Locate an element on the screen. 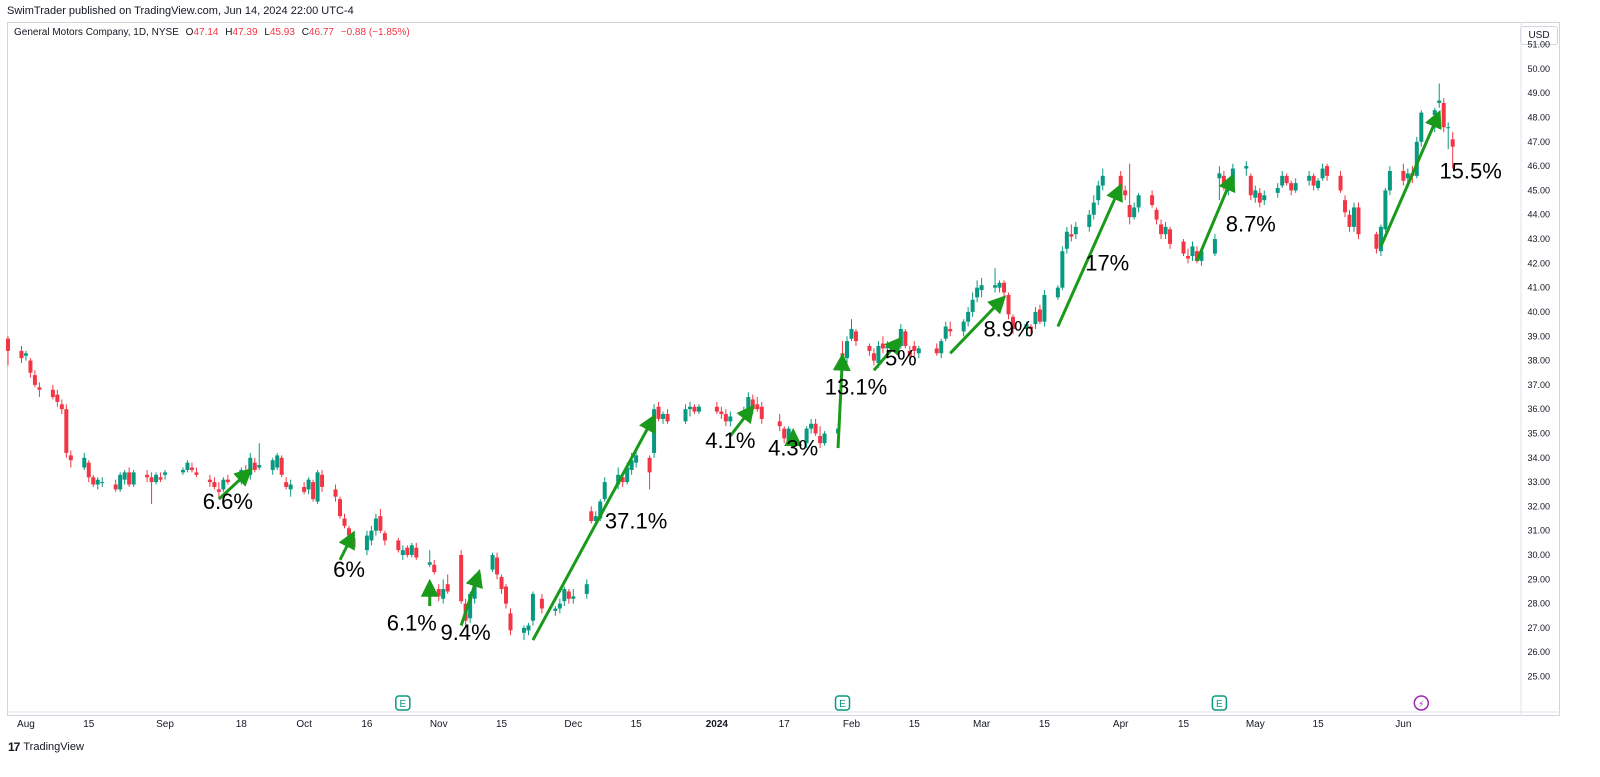 The height and width of the screenshot is (777, 1600). y-tick-label: 46.00 is located at coordinates (1538, 166).